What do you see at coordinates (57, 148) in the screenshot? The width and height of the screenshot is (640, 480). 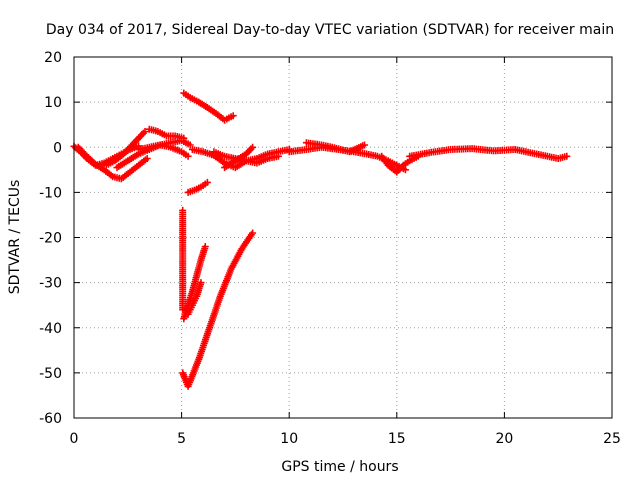 I see `y-tick-label: 0` at bounding box center [57, 148].